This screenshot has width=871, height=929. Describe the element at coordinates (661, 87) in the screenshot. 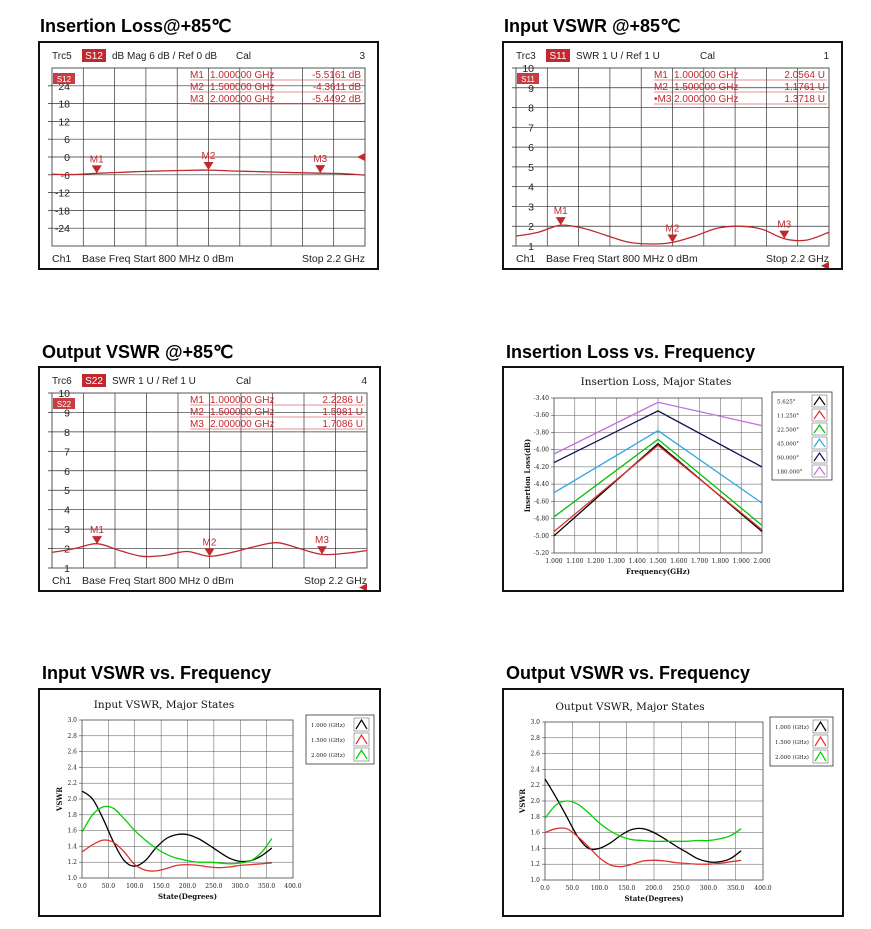

I see `marker-table-name: M2` at that location.